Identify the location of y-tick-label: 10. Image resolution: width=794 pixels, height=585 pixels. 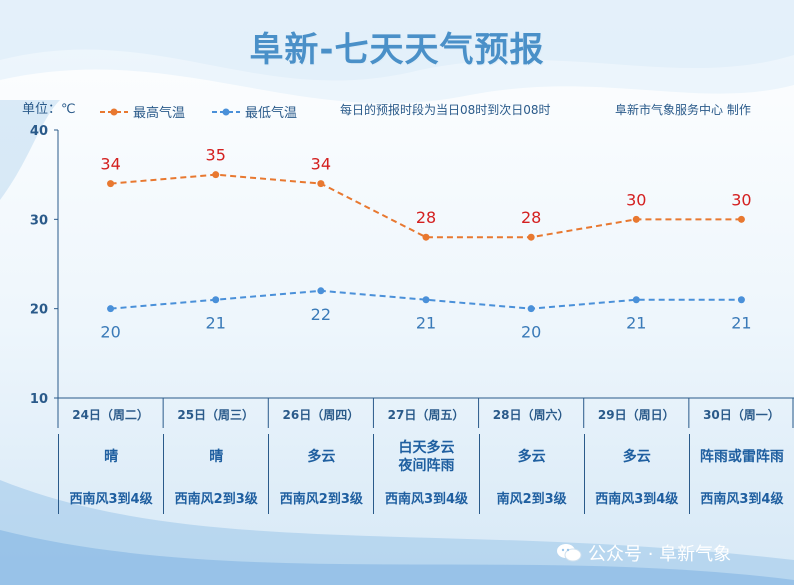
(39, 399).